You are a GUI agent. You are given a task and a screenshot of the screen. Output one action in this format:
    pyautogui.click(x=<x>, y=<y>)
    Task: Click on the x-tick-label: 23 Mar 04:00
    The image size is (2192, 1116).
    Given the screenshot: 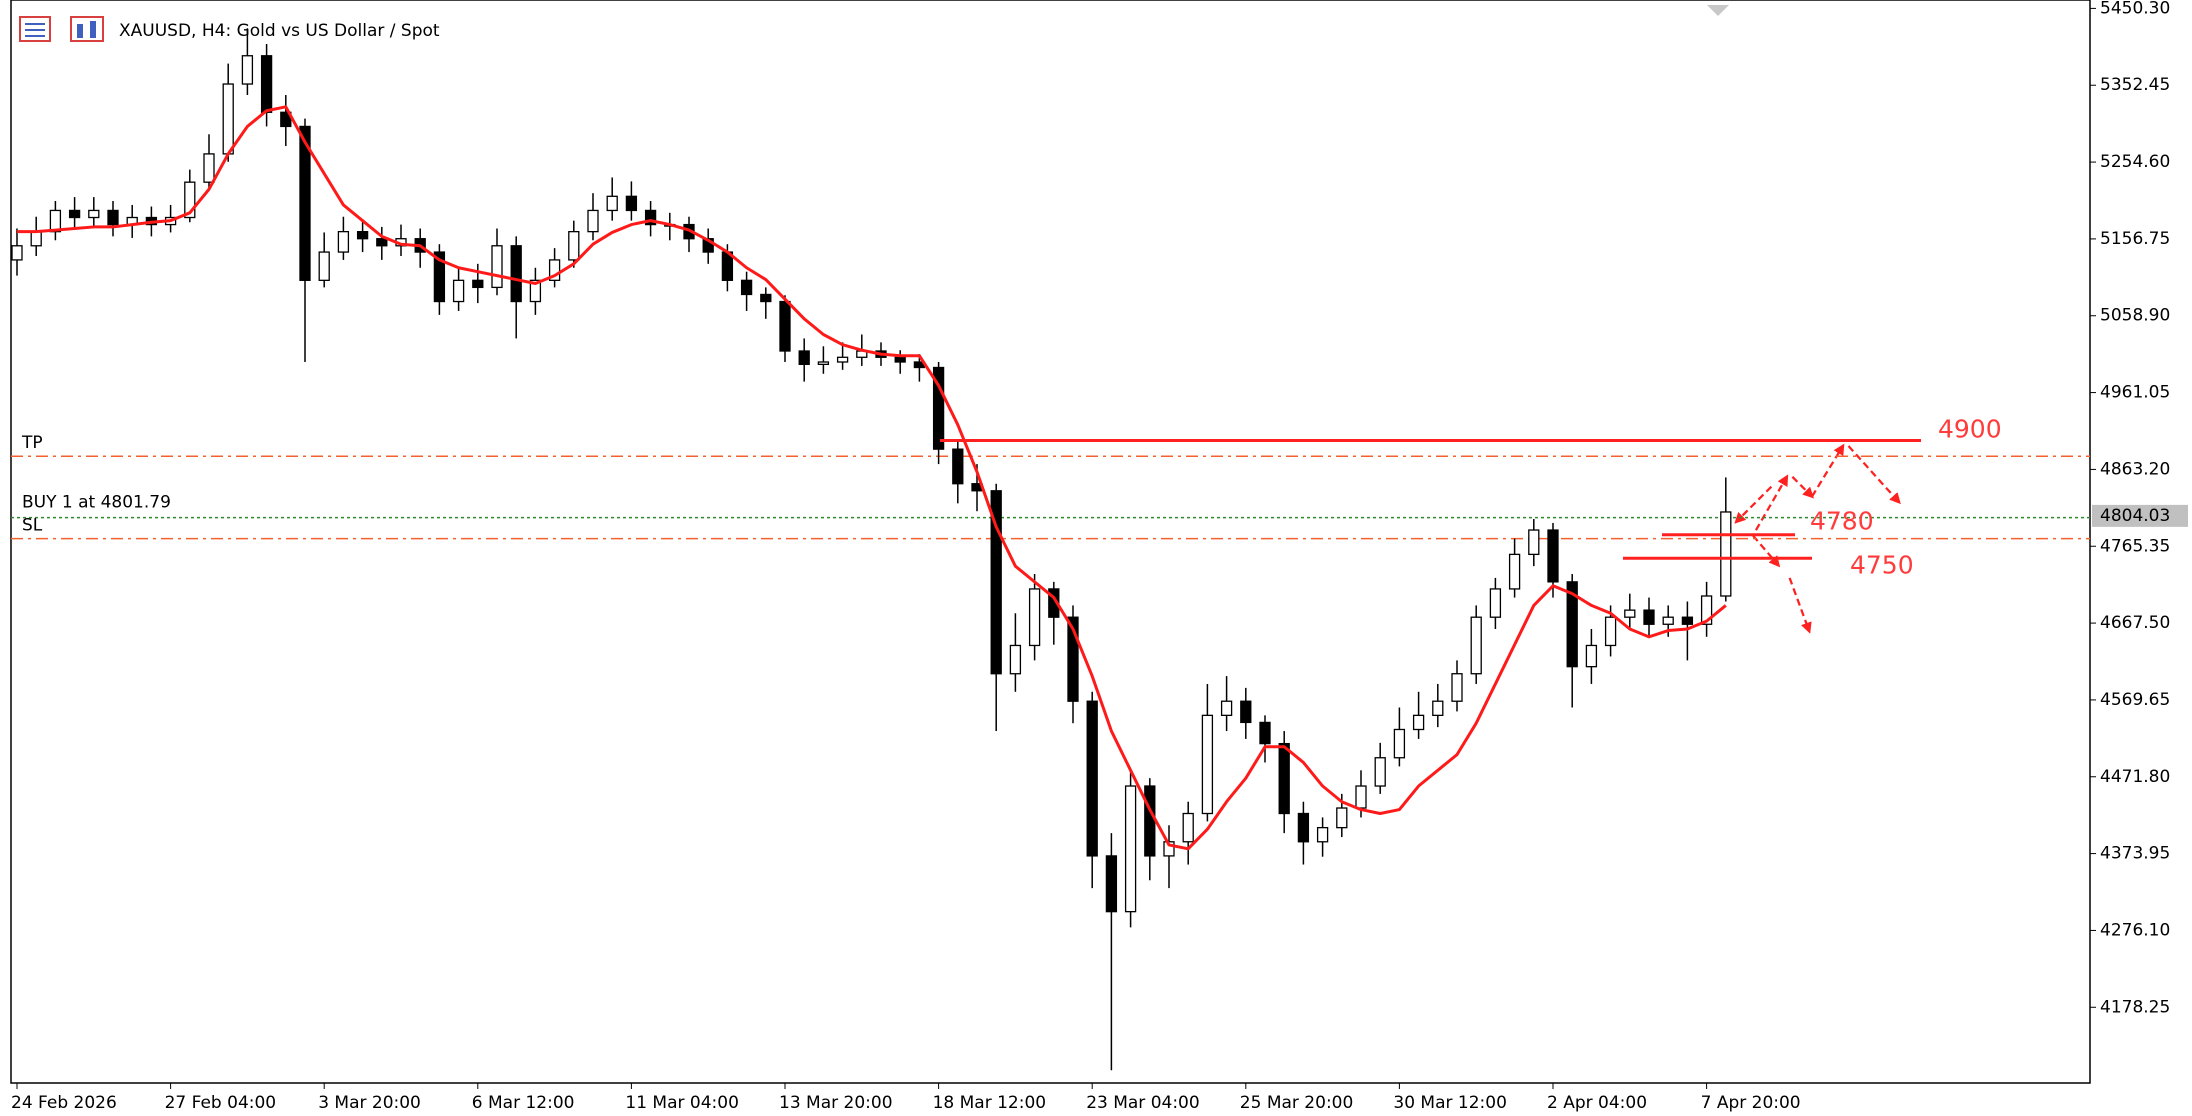 What is the action you would take?
    pyautogui.click(x=1143, y=1103)
    